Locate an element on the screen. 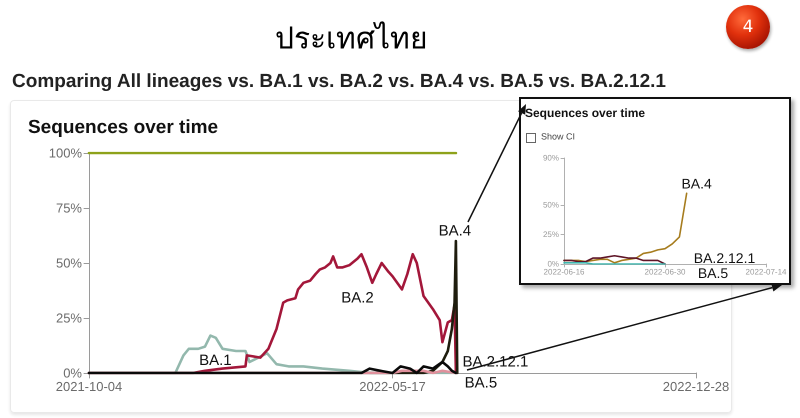 The height and width of the screenshot is (418, 800). x-tick-label: 2021-10-04 is located at coordinates (89, 386).